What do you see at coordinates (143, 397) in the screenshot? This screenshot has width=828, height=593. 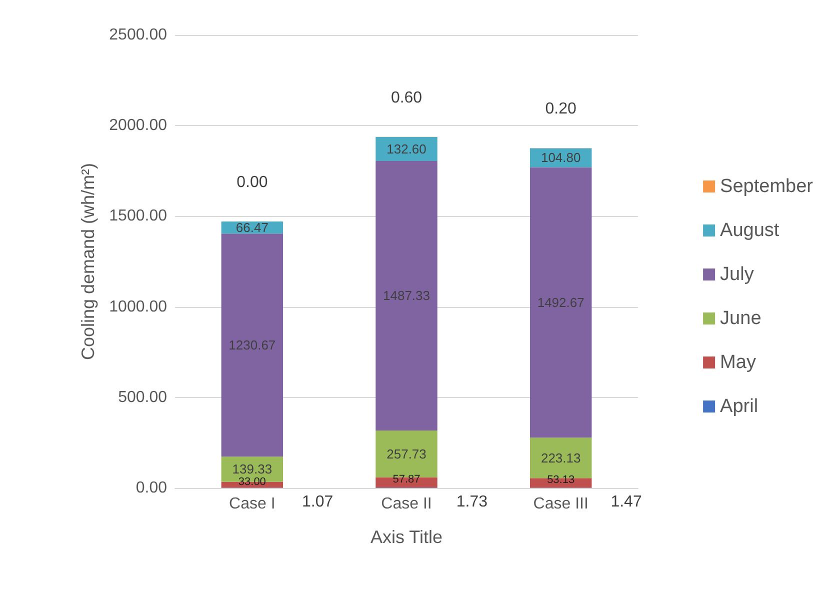 I see `y-tick-label: 500.00` at bounding box center [143, 397].